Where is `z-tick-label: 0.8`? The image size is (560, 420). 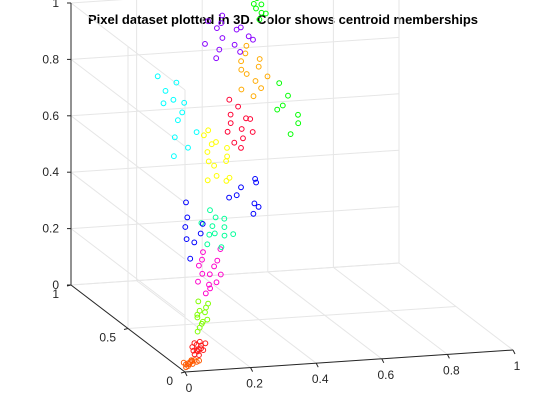
z-tick-label: 0.8 is located at coordinates (50, 59).